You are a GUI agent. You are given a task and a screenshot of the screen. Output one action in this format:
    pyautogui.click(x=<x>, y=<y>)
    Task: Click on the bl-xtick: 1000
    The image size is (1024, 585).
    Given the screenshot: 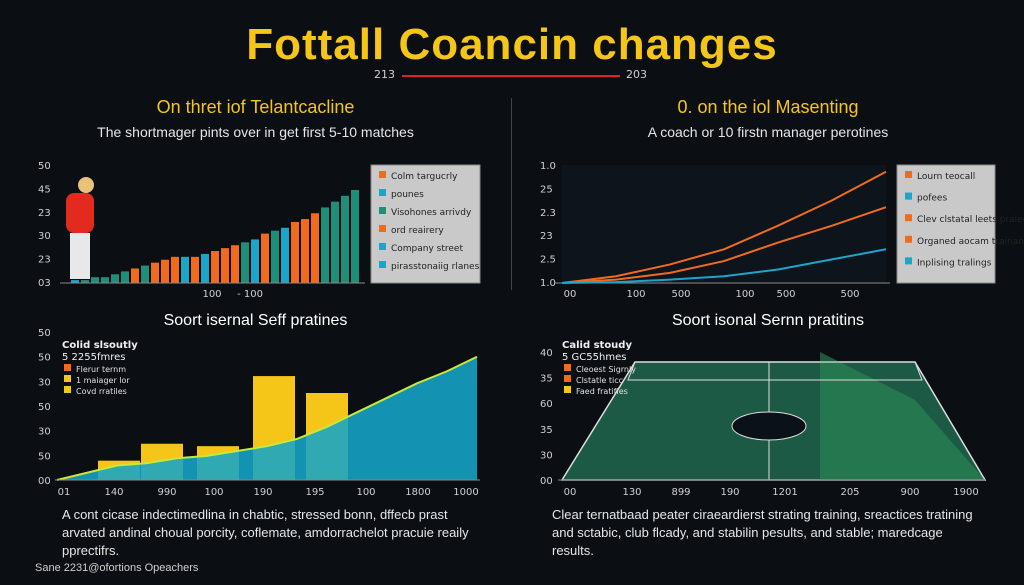 What is the action you would take?
    pyautogui.click(x=465, y=492)
    